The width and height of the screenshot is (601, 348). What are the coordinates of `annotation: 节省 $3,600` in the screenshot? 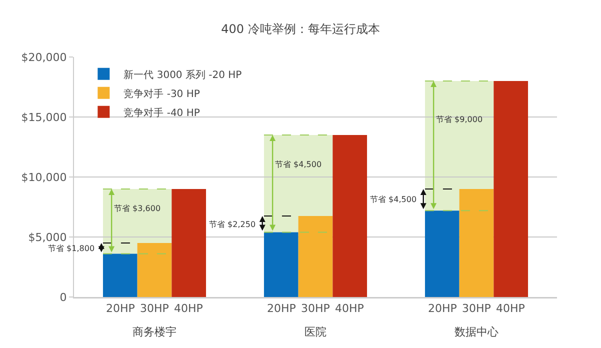 It's located at (137, 208).